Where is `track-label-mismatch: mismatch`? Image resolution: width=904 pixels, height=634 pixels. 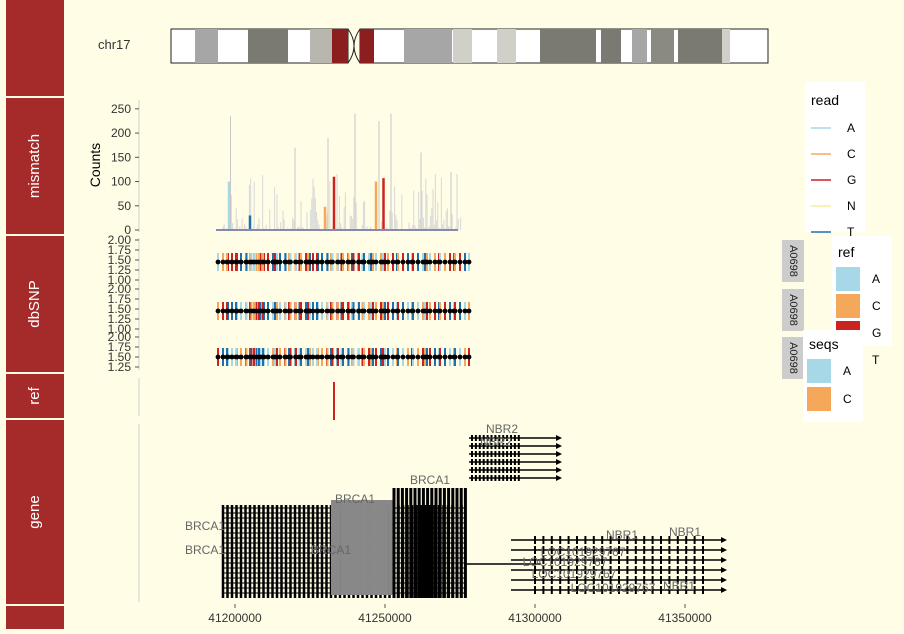 track-label-mismatch: mismatch is located at coordinates (34, 166).